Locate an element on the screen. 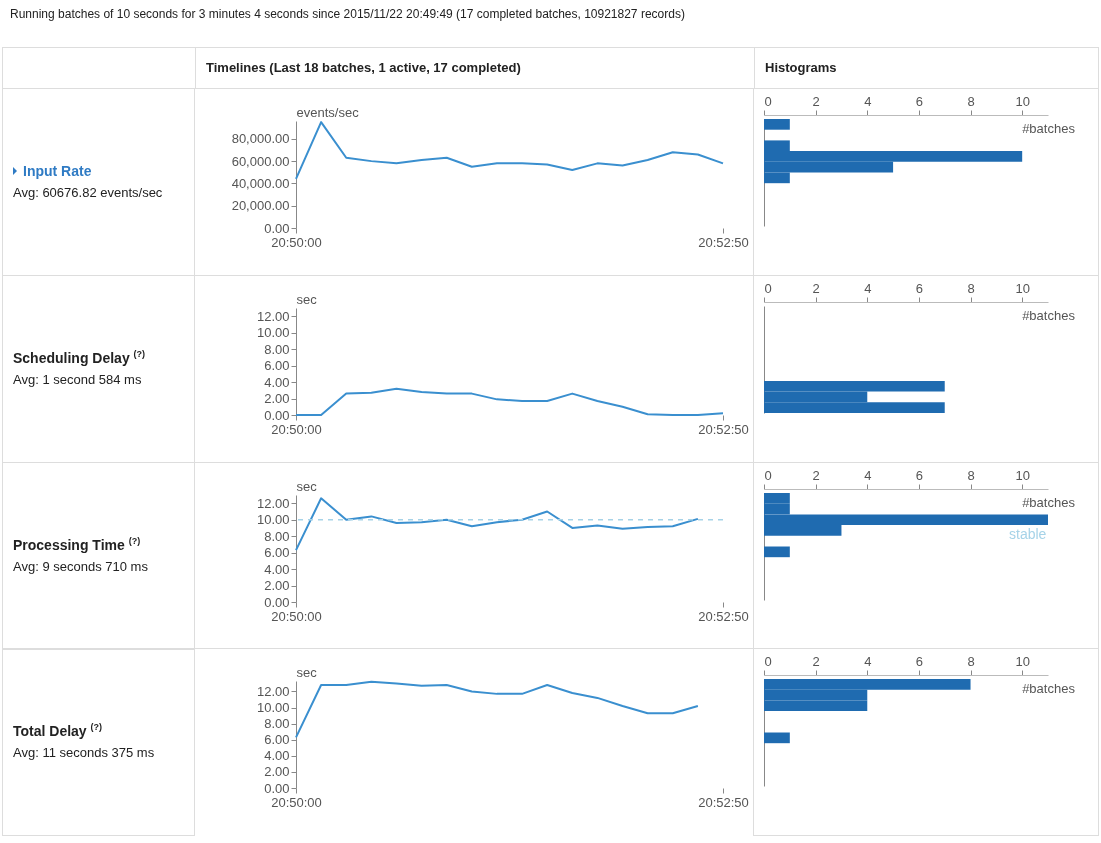  text: Timelines (Last 18 batches, 1 active, 17 completed) is located at coordinates (363, 67).